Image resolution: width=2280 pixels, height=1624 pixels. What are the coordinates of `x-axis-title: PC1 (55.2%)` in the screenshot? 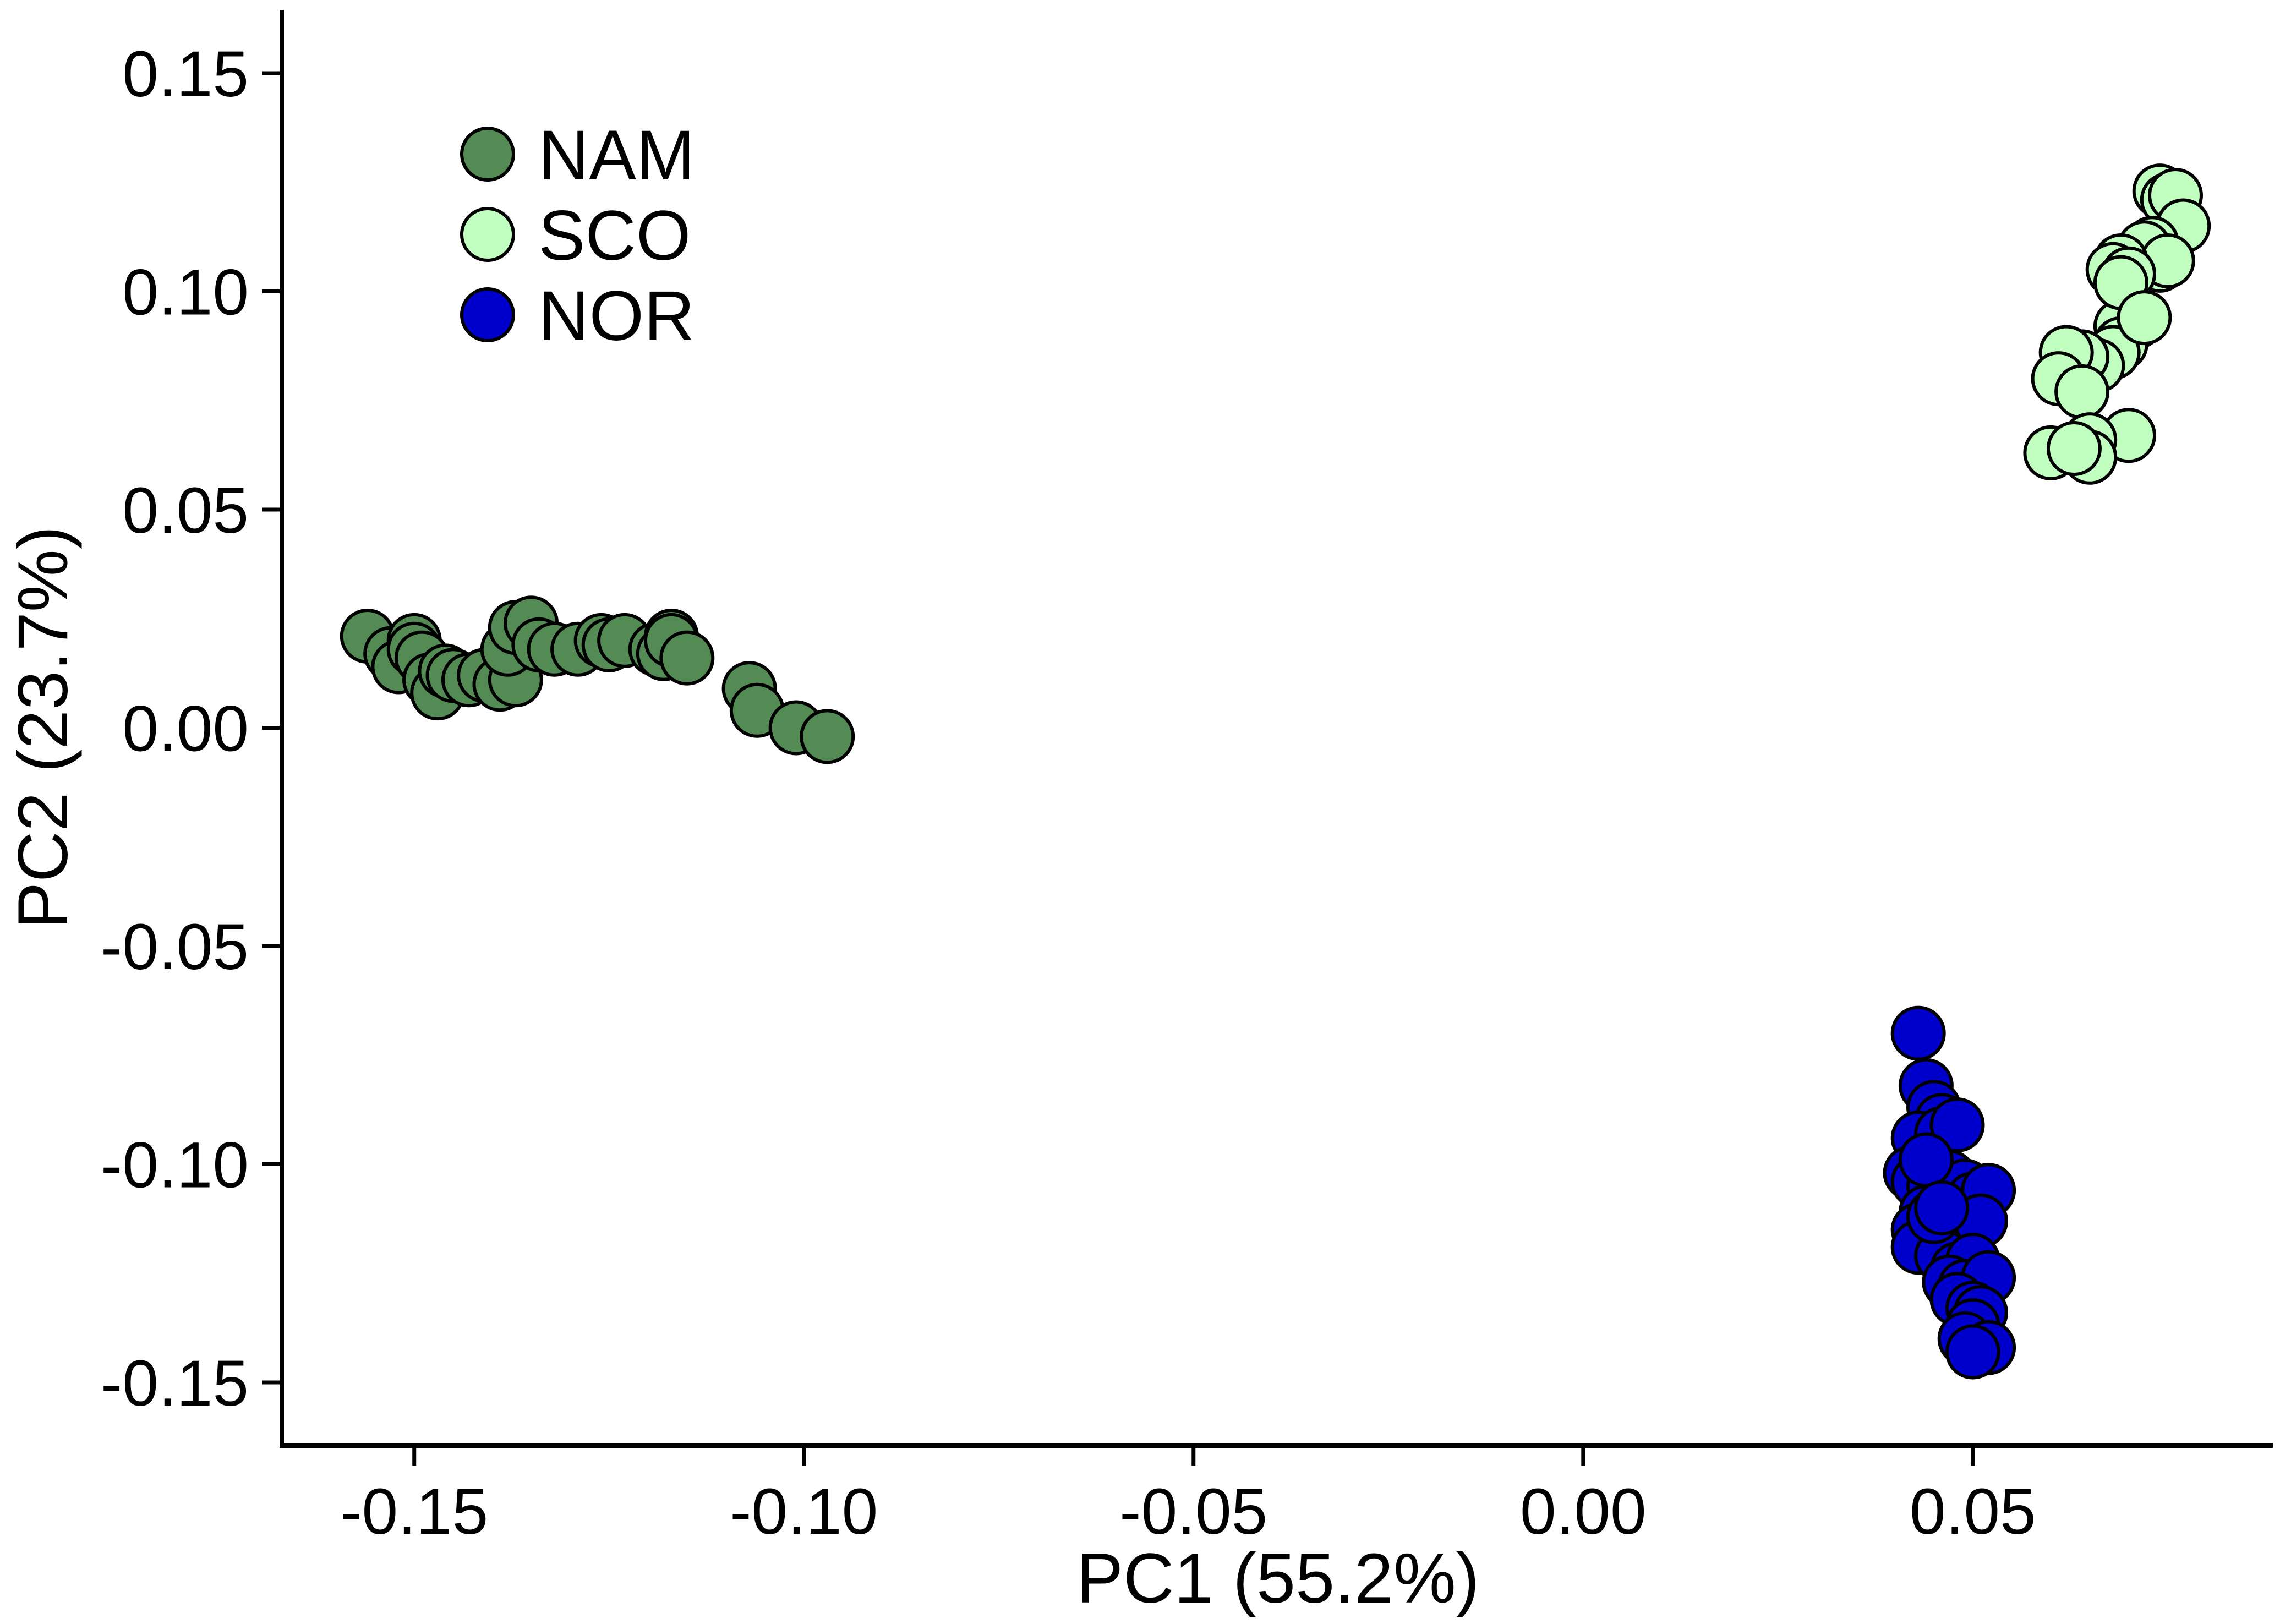 It's located at (1278, 1578).